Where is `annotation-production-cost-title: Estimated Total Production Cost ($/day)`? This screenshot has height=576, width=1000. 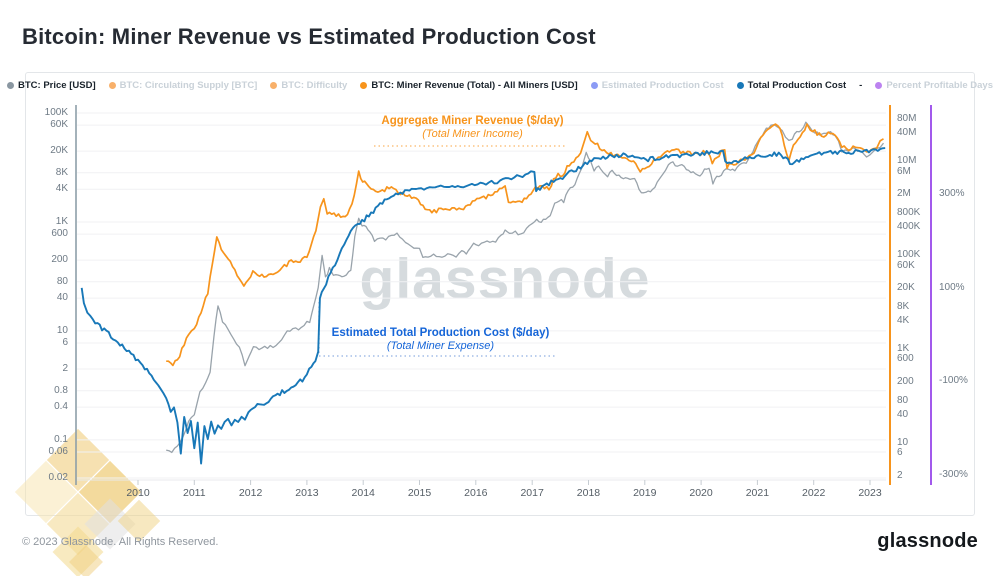
annotation-production-cost-title: Estimated Total Production Cost ($/day) is located at coordinates (440, 333).